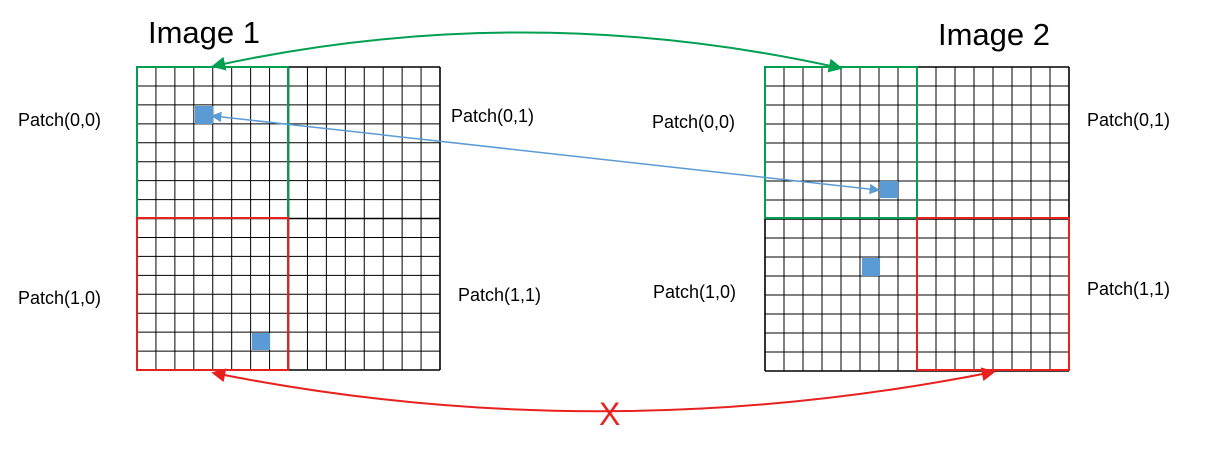 The image size is (1208, 461). I want to click on image-1-pixel-b, so click(261, 341).